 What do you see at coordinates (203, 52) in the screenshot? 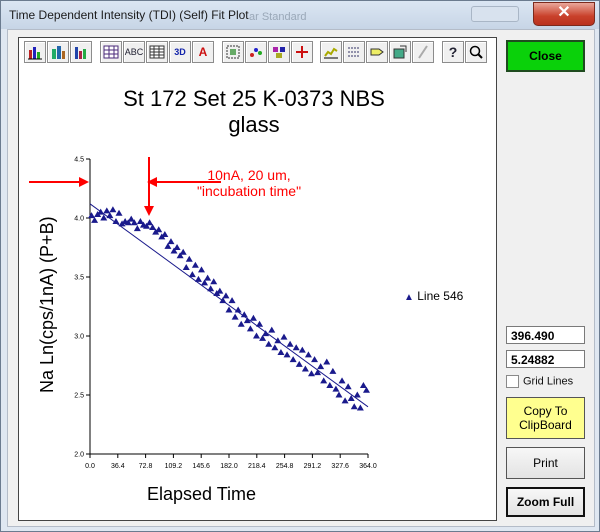
I see `font-icon: A` at bounding box center [203, 52].